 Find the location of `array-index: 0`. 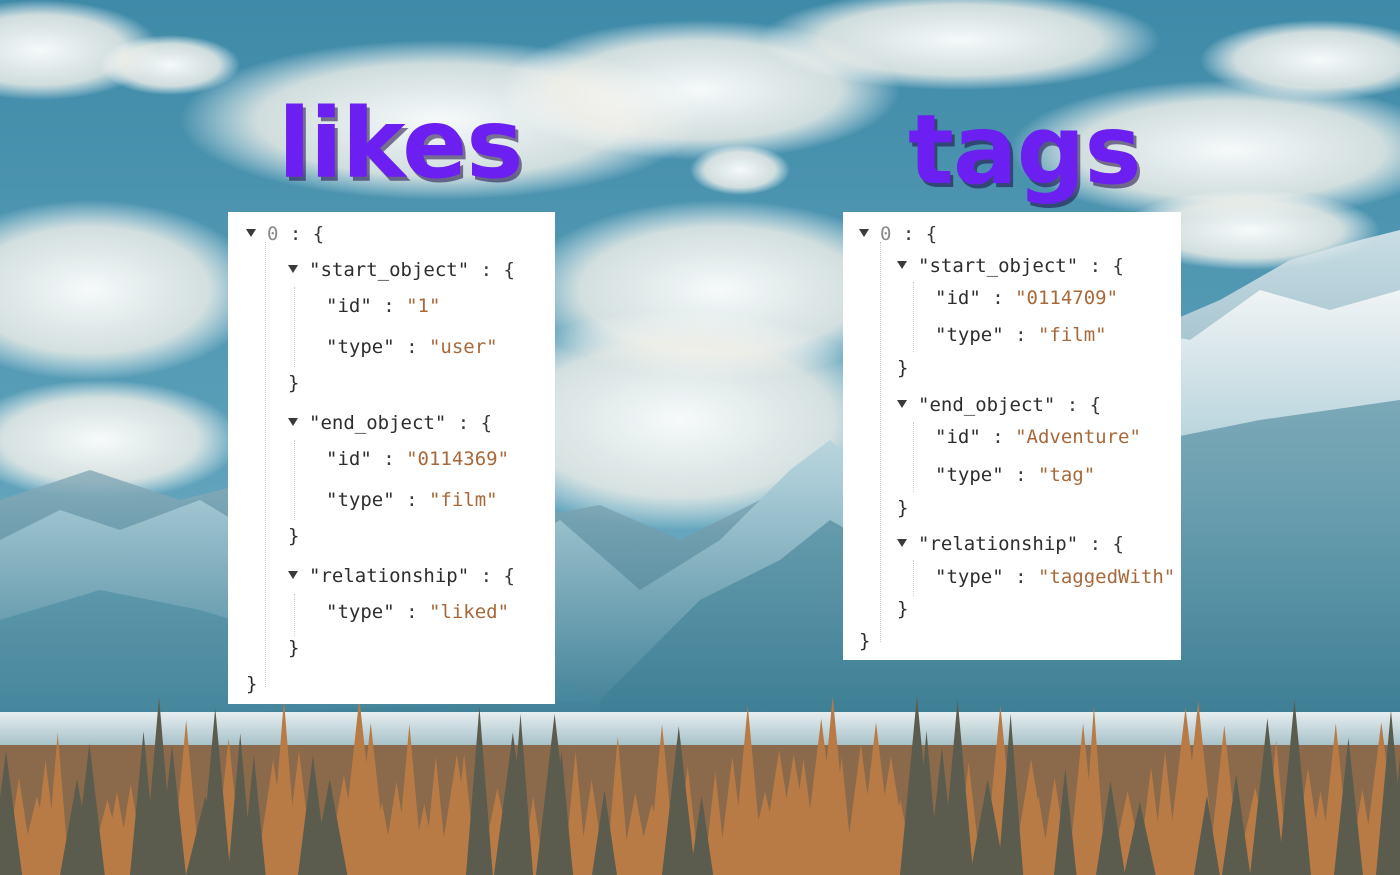

array-index: 0 is located at coordinates (273, 234).